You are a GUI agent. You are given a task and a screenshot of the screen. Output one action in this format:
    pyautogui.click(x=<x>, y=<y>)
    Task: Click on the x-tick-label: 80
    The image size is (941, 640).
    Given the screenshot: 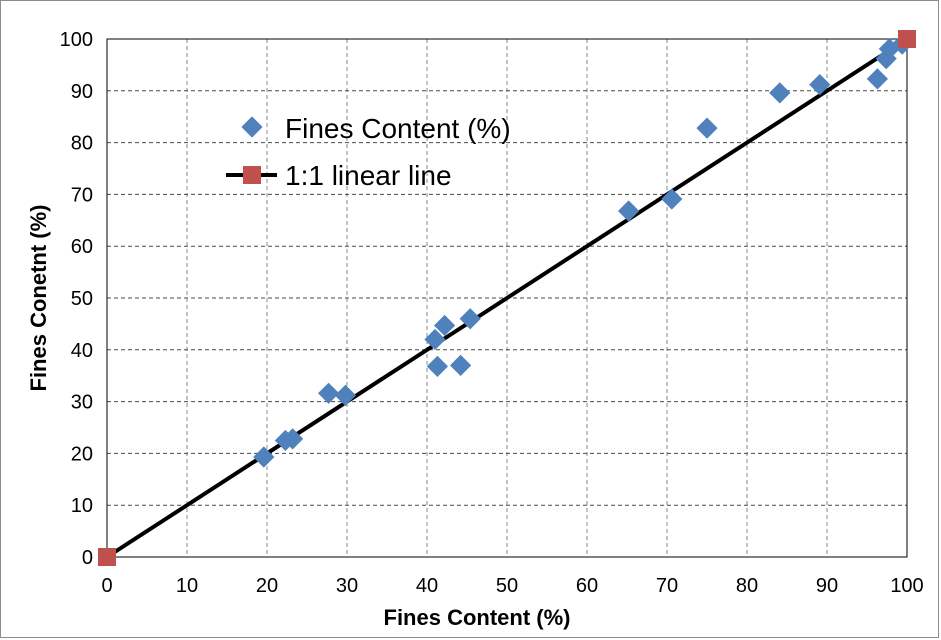 What is the action you would take?
    pyautogui.click(x=747, y=586)
    